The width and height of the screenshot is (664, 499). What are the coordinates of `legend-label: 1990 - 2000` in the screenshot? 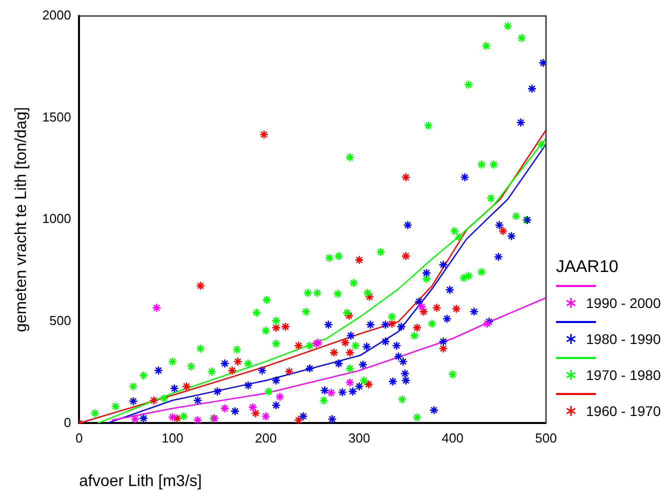 It's located at (623, 303).